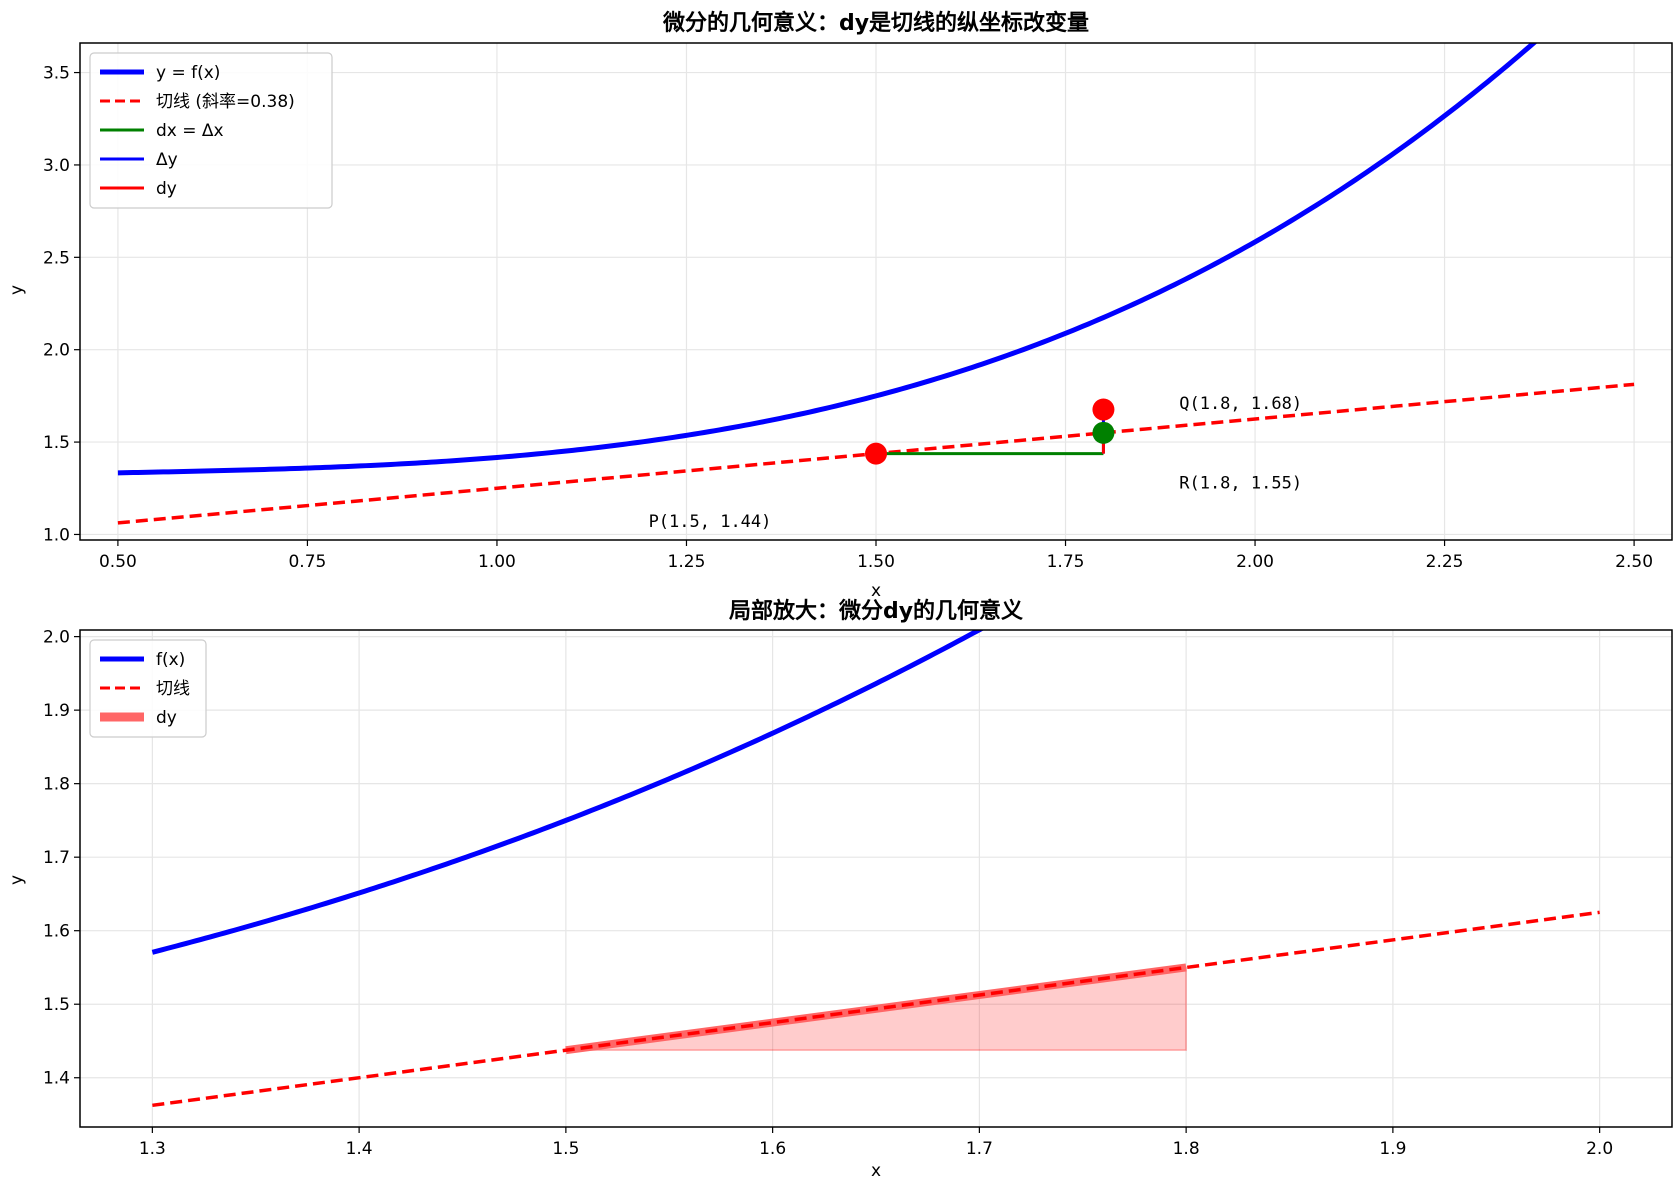 The image size is (1679, 1182). What do you see at coordinates (56, 785) in the screenshot?
I see `bottom-chart-y-tick-label: 1.8` at bounding box center [56, 785].